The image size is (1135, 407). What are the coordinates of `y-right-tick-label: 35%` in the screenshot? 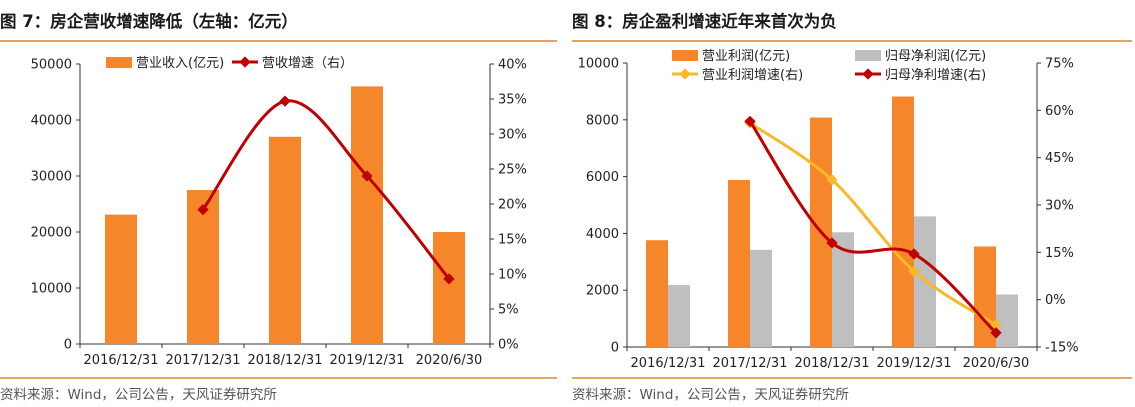 It's located at (512, 100).